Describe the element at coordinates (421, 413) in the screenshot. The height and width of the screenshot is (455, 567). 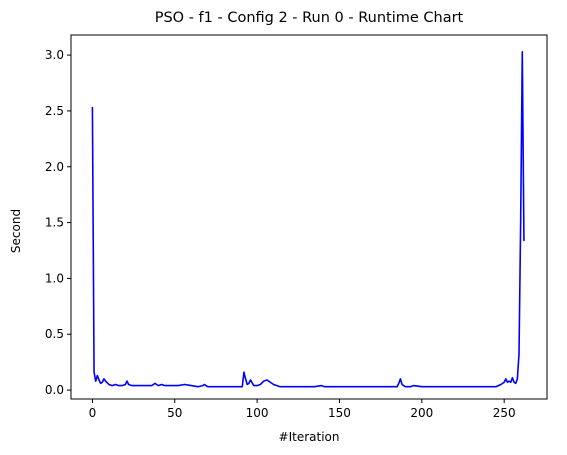
I see `x-tick-label: 200` at that location.